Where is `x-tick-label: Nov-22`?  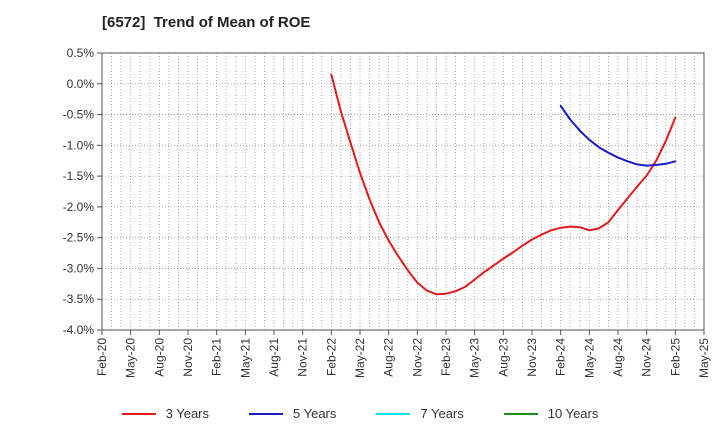
x-tick-label: Nov-22 is located at coordinates (417, 357).